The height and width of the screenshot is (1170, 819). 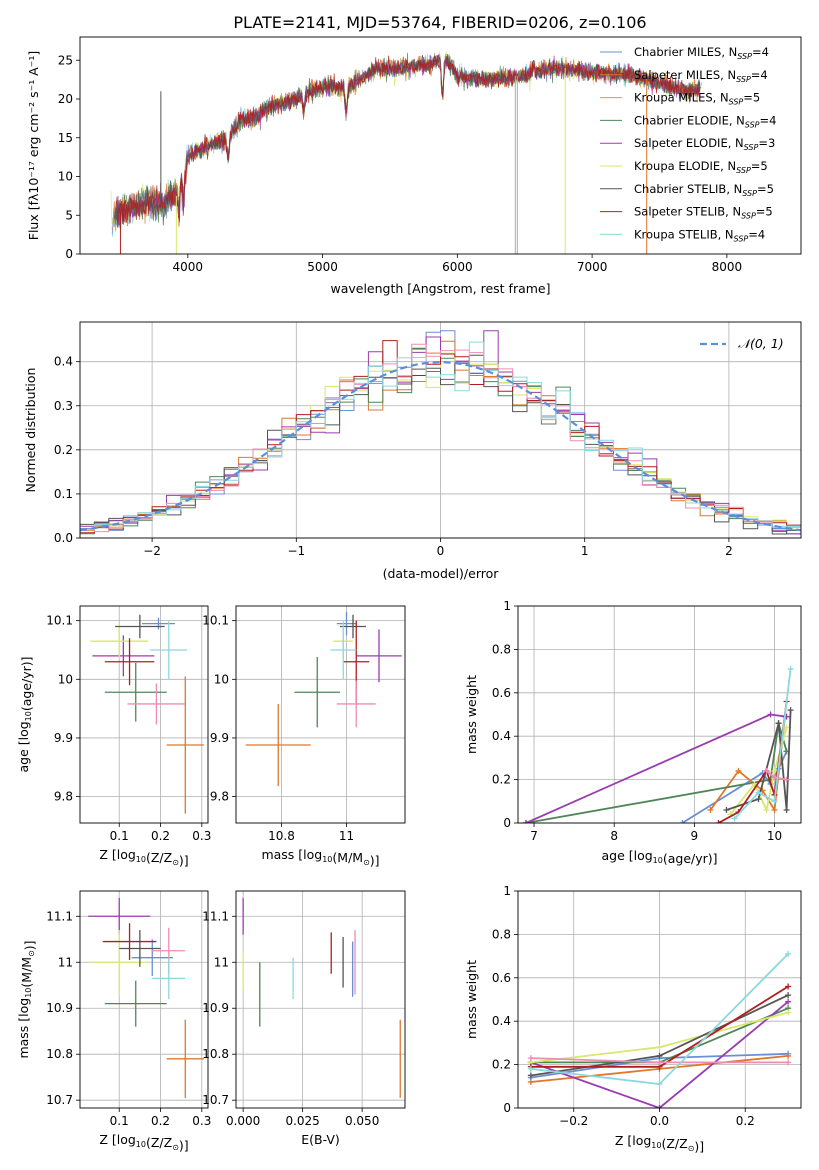 What do you see at coordinates (25, 714) in the screenshot?
I see `y-axis-label: age [log10(age/yr)]` at bounding box center [25, 714].